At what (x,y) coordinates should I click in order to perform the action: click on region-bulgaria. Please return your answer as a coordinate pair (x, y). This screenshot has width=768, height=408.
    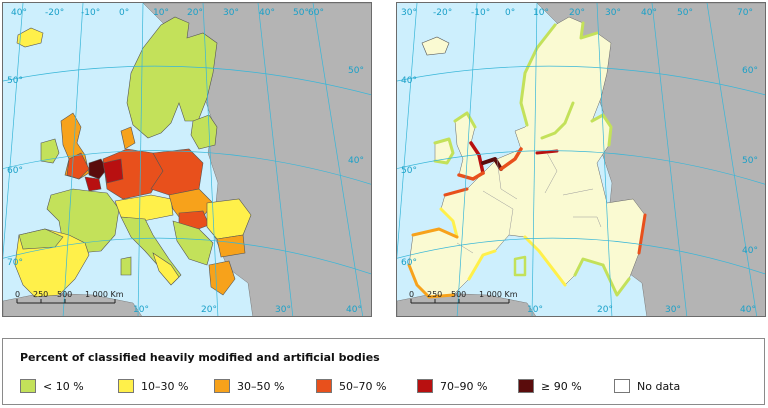
    Looking at the image, I should click on (231, 246).